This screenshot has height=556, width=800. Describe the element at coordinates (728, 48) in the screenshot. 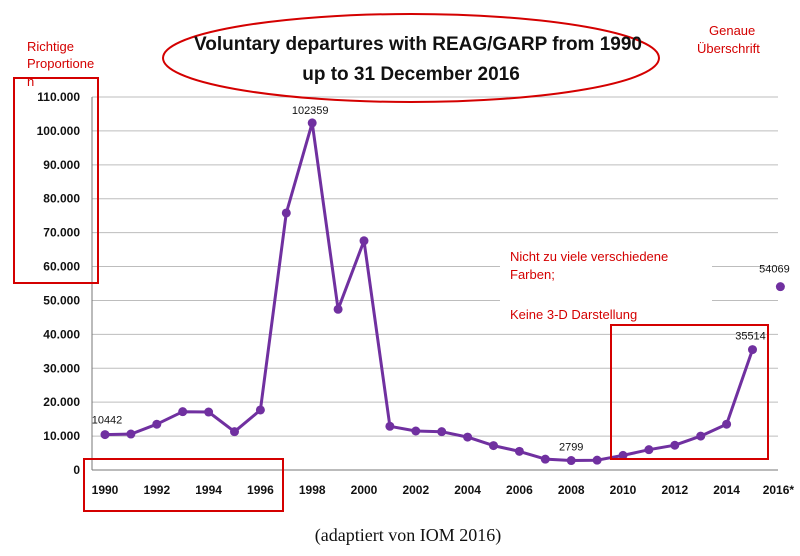

I see `heading-note-line2: Überschrift` at that location.